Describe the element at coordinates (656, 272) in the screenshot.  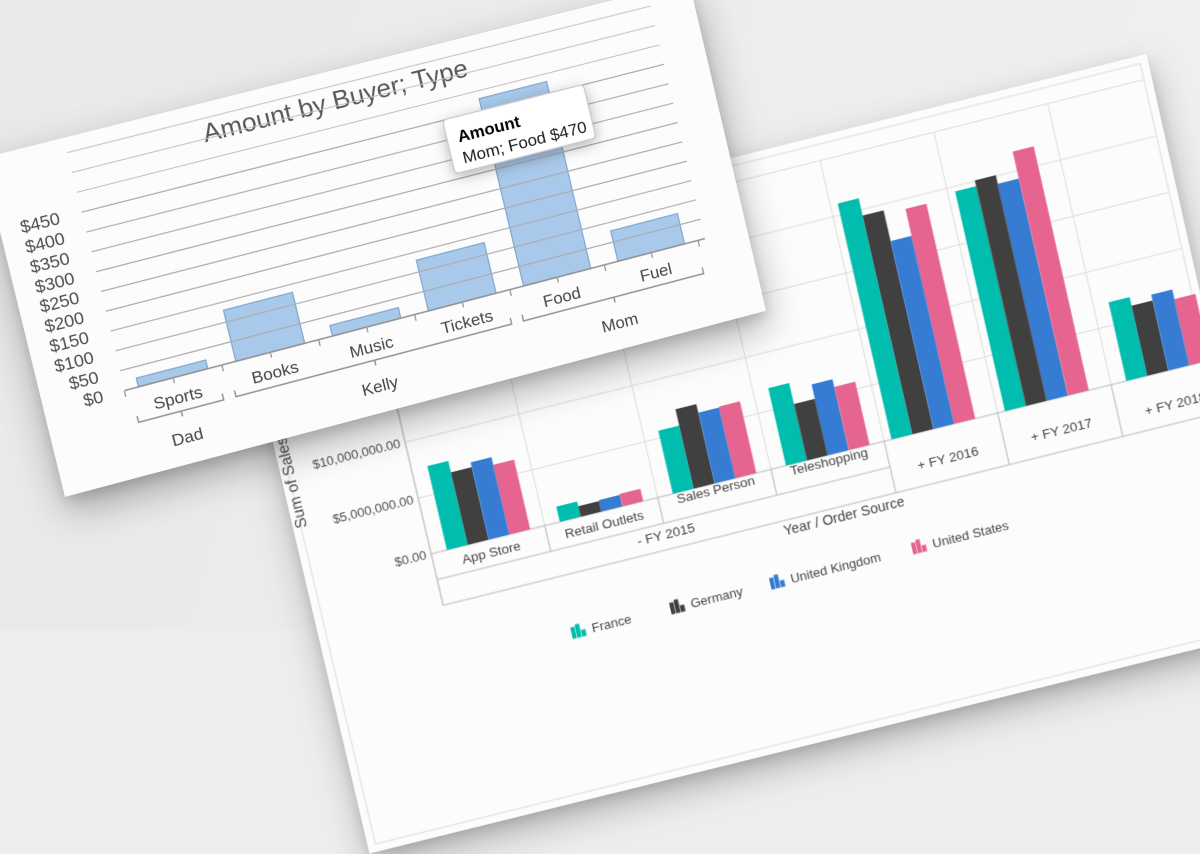
I see `svg-text: Fuel` at that location.